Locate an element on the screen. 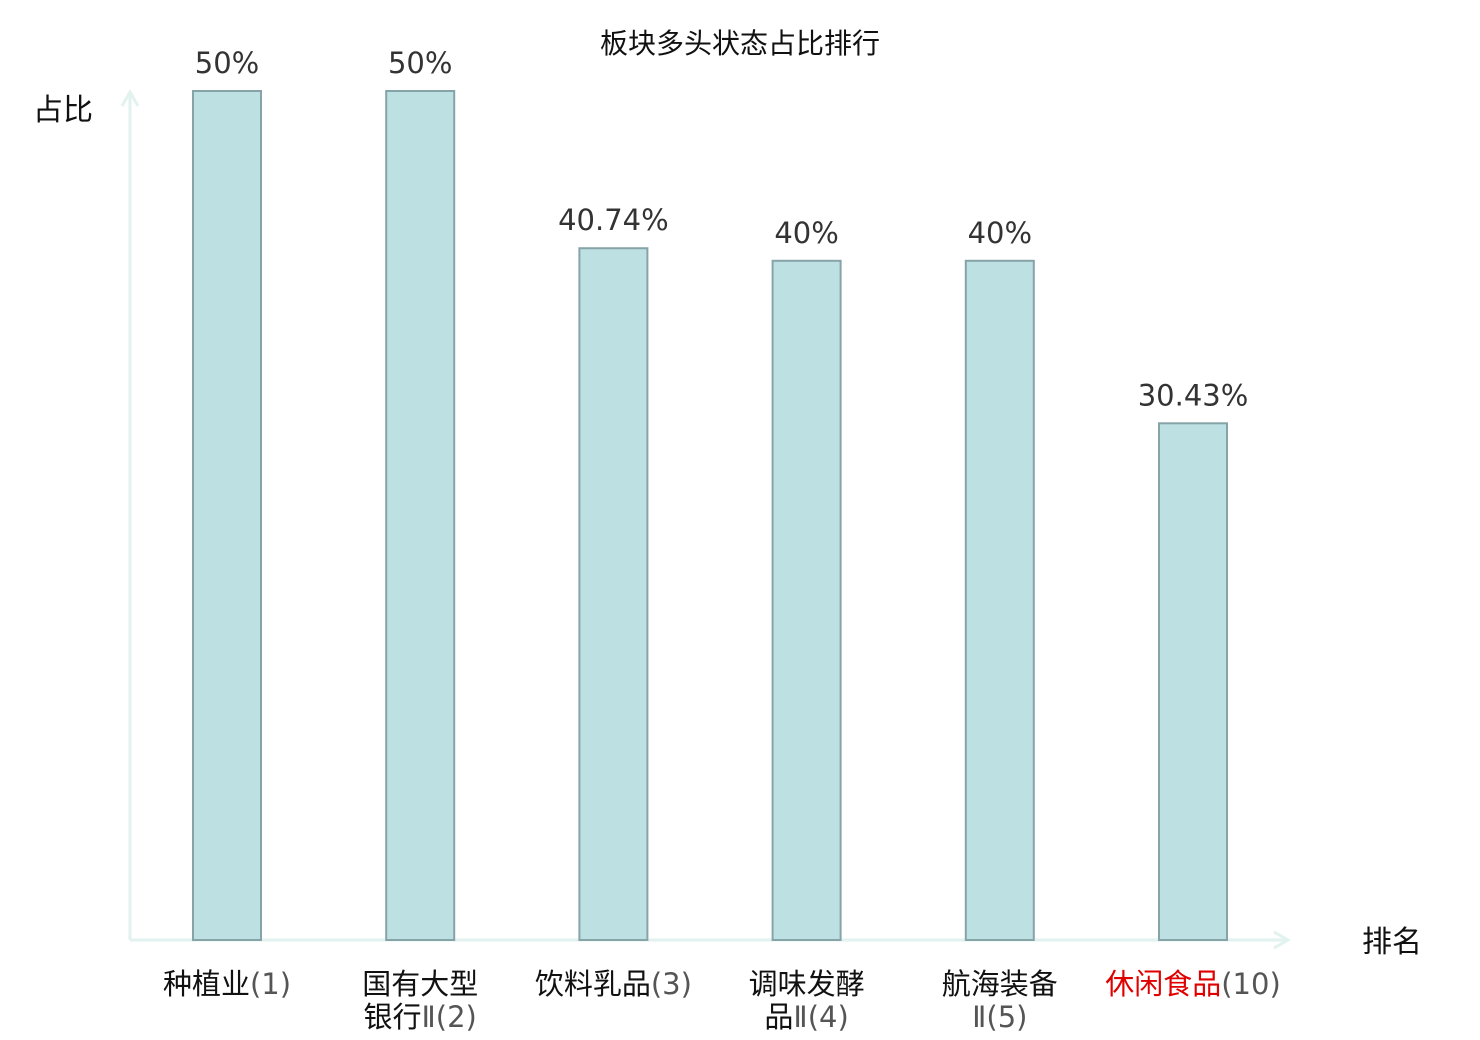  category-label: 国有大型银行Ⅱ(2) is located at coordinates (420, 1000).